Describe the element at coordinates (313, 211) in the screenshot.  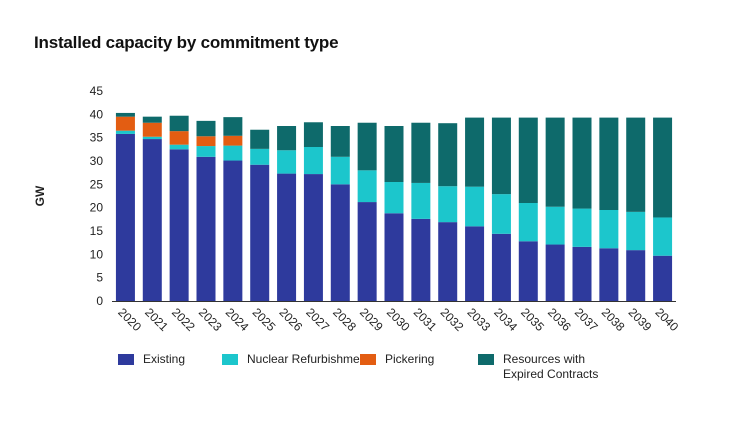
I see `bar-stack-2027` at that location.